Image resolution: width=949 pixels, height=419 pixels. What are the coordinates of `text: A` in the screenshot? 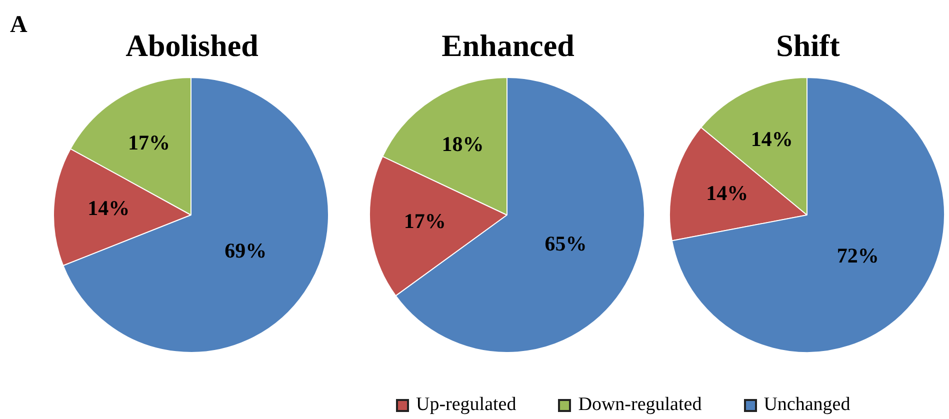 It's located at (19, 25).